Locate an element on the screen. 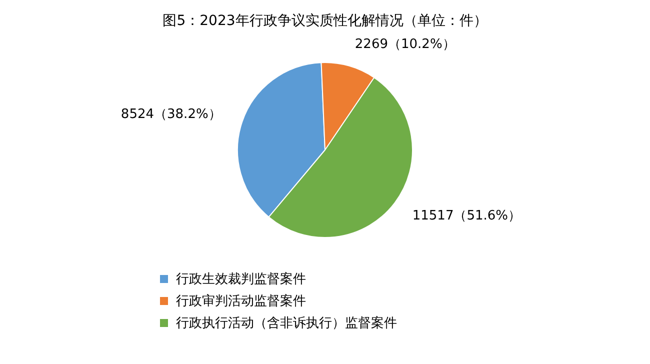 Image resolution: width=650 pixels, height=364 pixels. legend-label: 行政生效裁判监督案件 is located at coordinates (241, 279).